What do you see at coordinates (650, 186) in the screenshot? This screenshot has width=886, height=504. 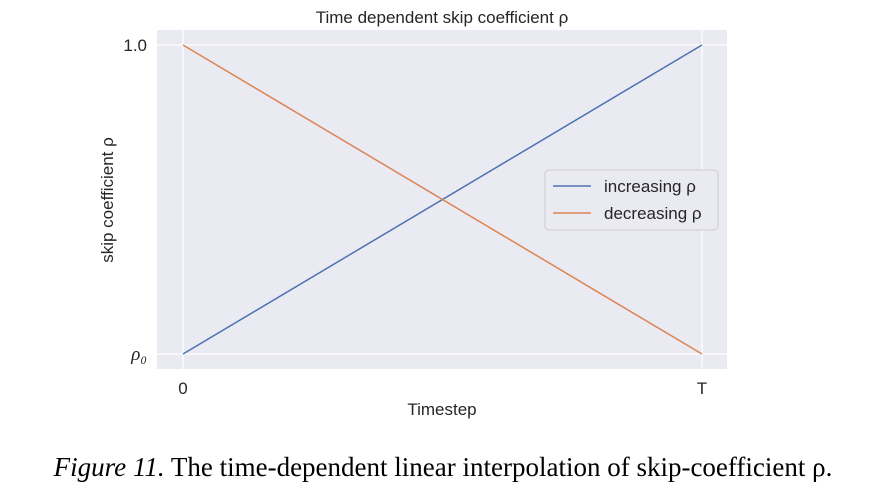 I see `legend-label: increasing ρ` at bounding box center [650, 186].